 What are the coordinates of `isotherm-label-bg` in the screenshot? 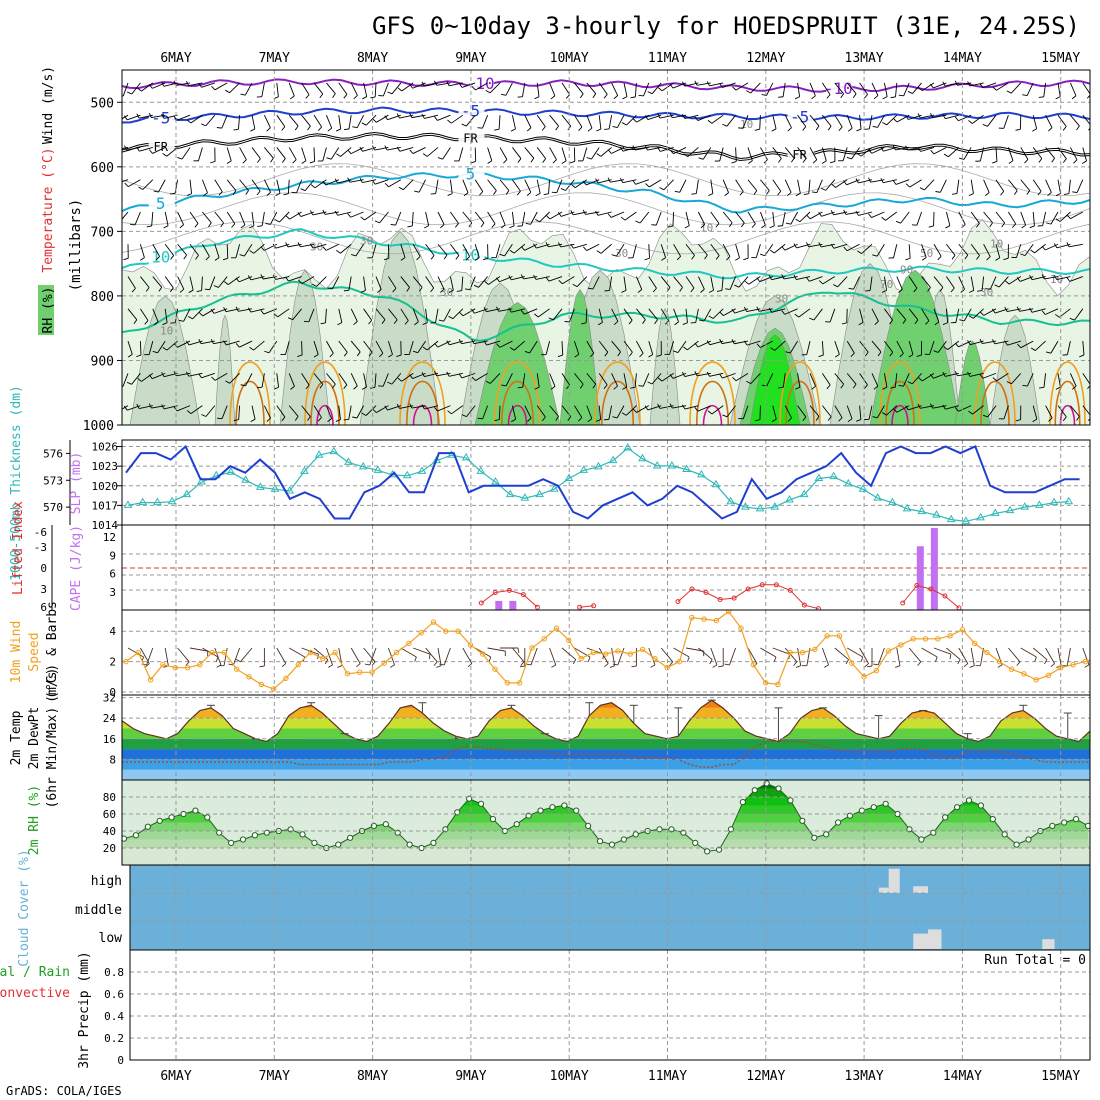 It's located at (161, 145).